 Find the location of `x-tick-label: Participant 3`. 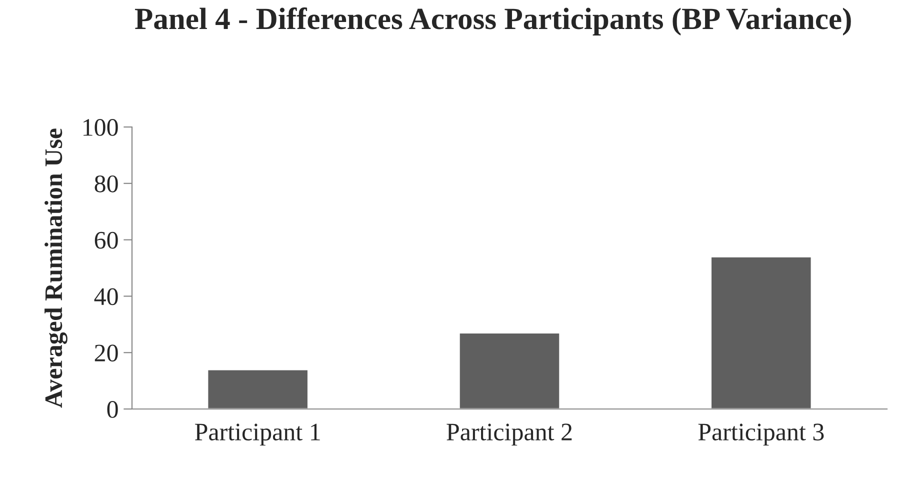

x-tick-label: Participant 3 is located at coordinates (761, 435).